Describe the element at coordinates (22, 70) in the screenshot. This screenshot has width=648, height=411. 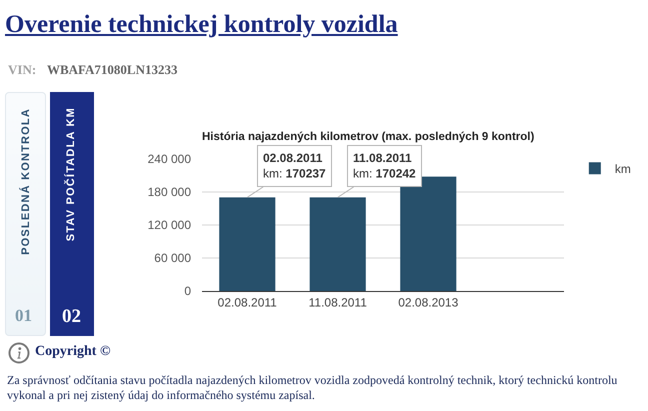
I see `text: VIN:` at that location.